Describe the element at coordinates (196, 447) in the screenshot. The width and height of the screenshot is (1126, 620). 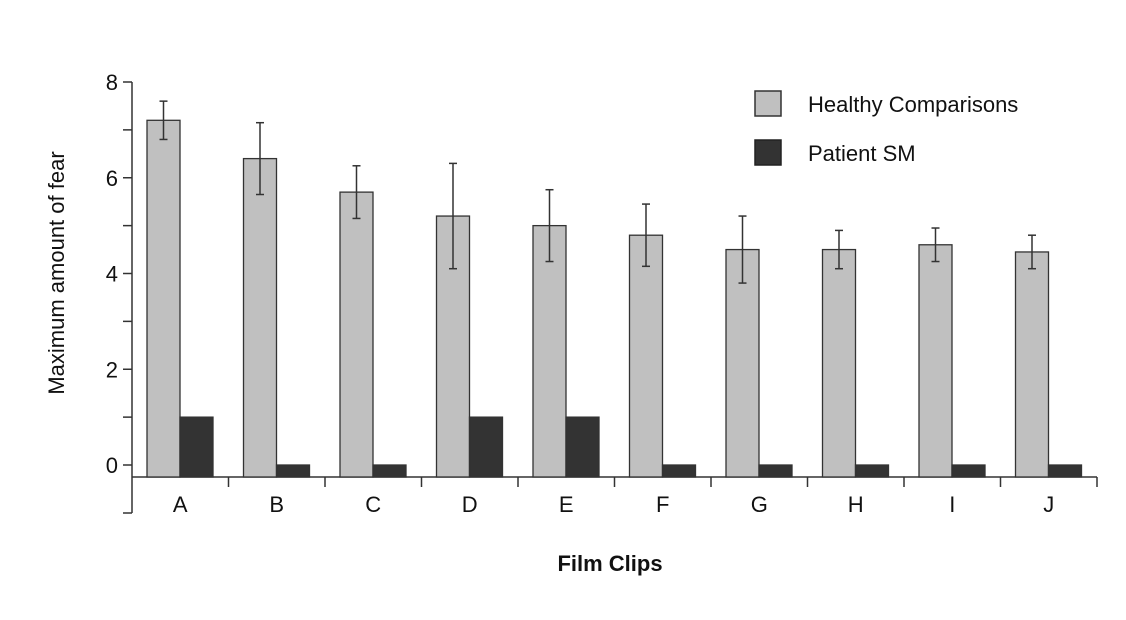
I see `bar-patient-A` at that location.